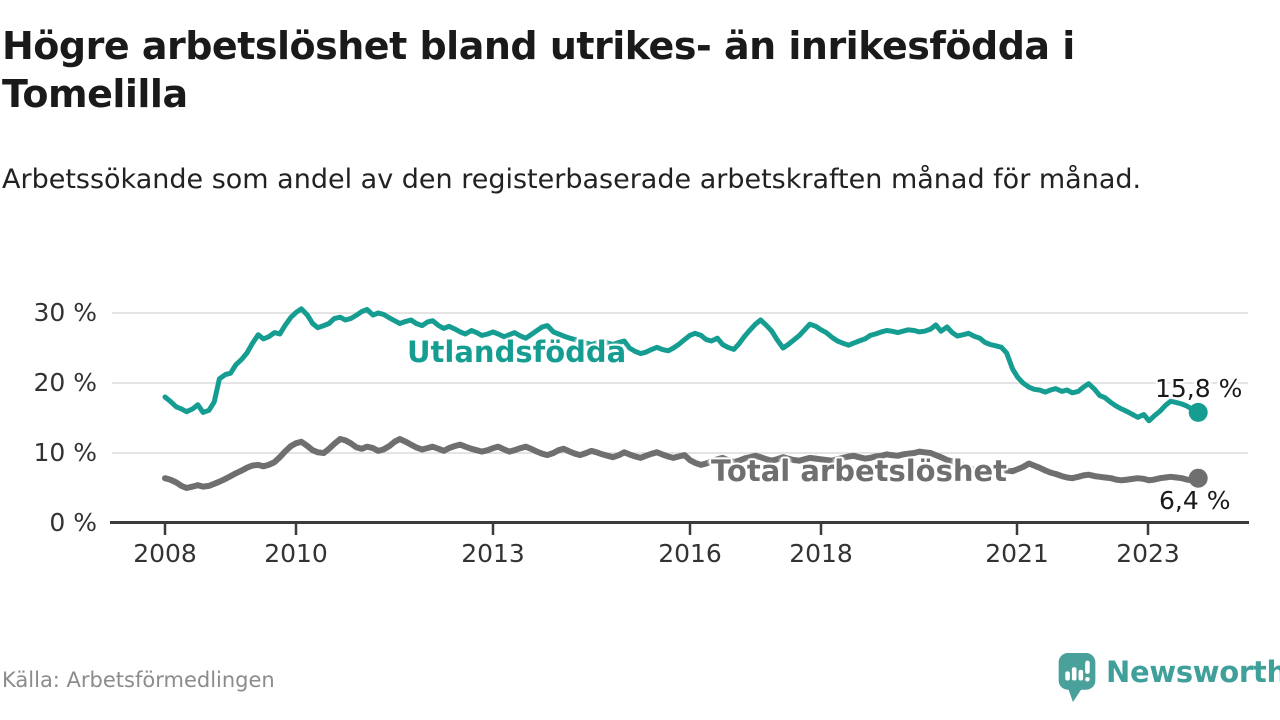  What do you see at coordinates (493, 553) in the screenshot?
I see `x-tick-label-2013: 2013` at bounding box center [493, 553].